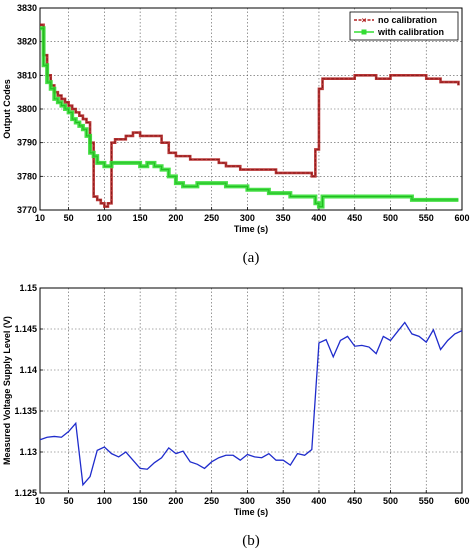  Describe the element at coordinates (27, 75) in the screenshot. I see `y-tick-label: 3810` at that location.